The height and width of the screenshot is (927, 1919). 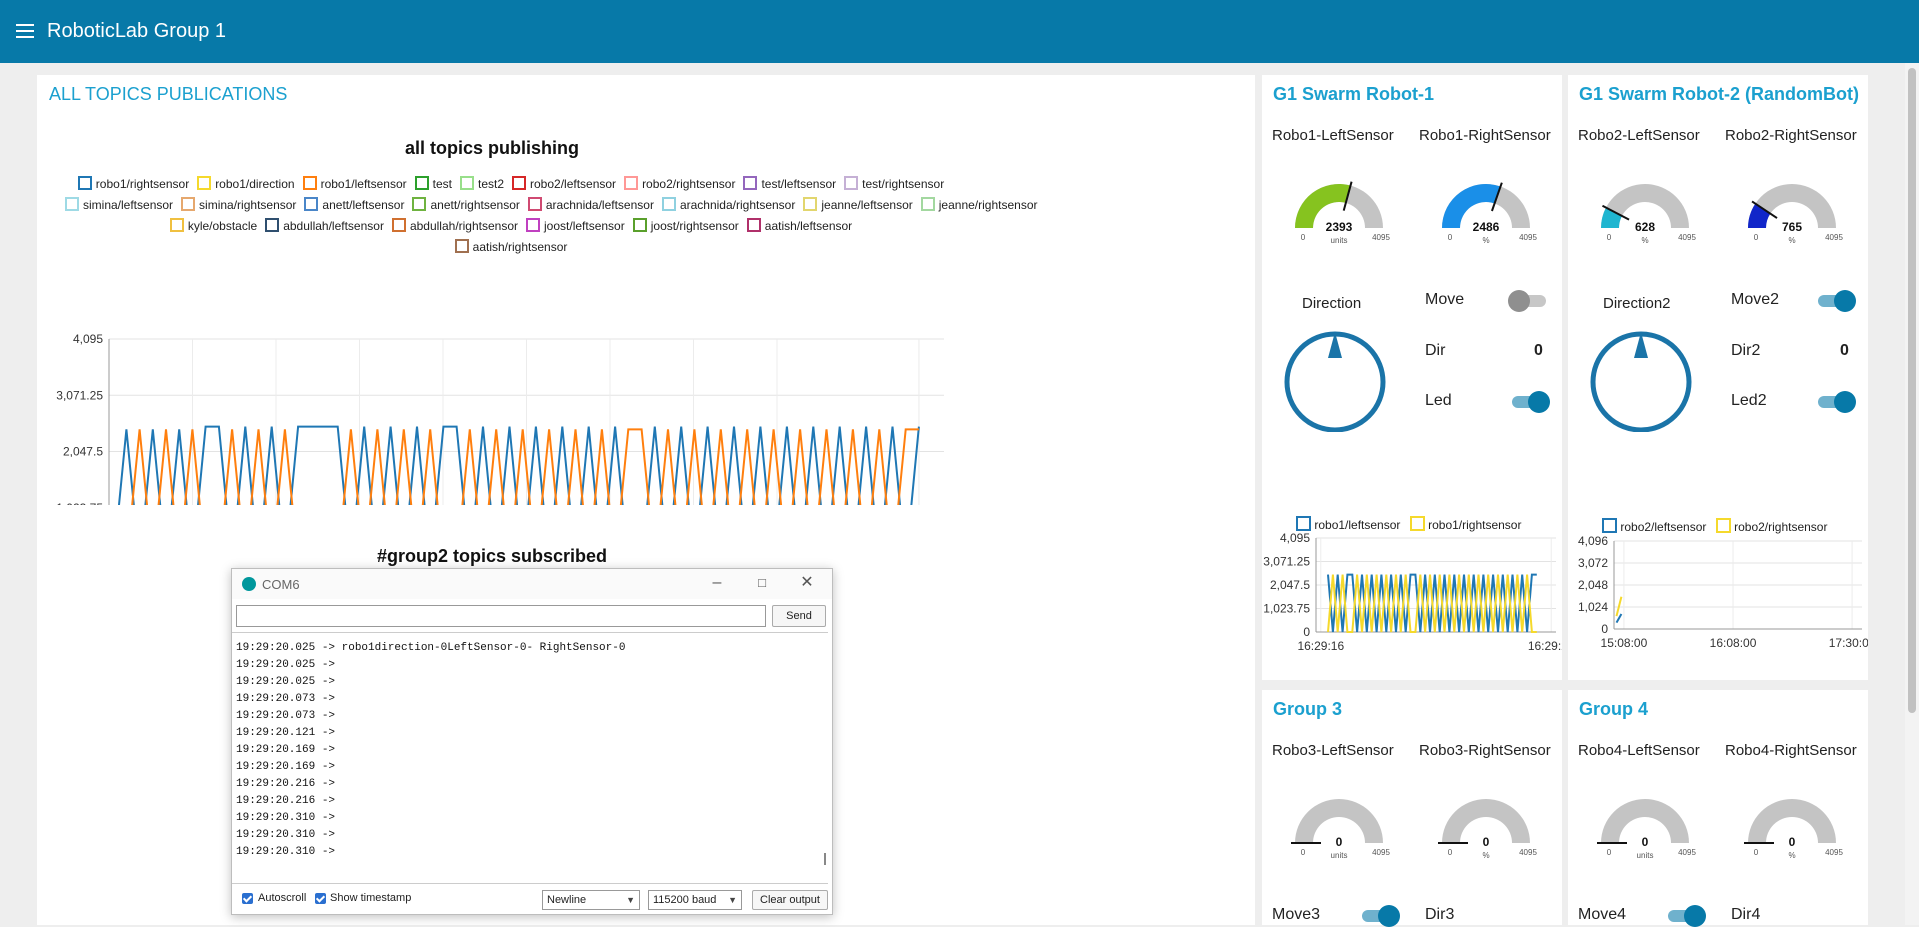 What do you see at coordinates (1485, 135) in the screenshot?
I see `robot1-right-gauge-label: Robo1-RightSensor` at bounding box center [1485, 135].